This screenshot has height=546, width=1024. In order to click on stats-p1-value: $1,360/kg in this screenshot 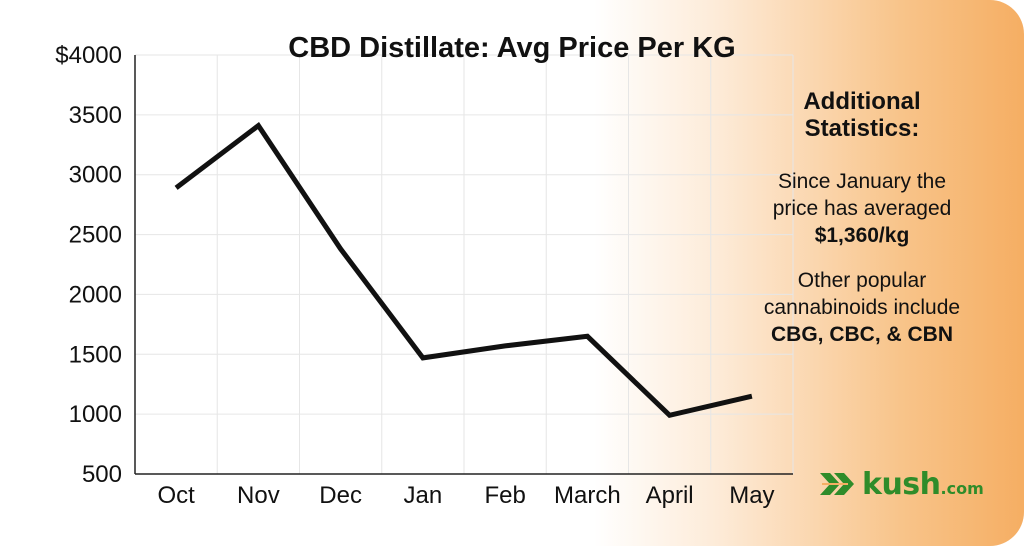, I will do `click(862, 235)`.